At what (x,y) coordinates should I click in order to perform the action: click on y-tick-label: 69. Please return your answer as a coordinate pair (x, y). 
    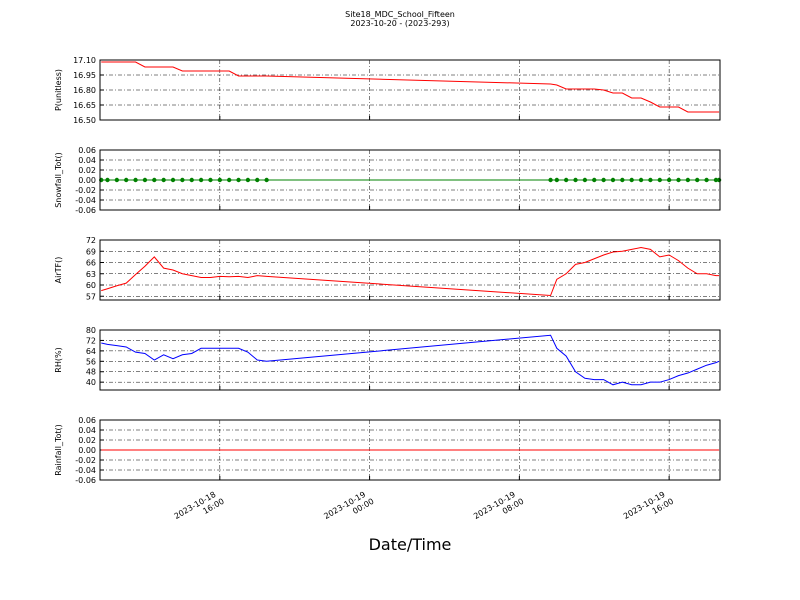
    Looking at the image, I should click on (91, 251).